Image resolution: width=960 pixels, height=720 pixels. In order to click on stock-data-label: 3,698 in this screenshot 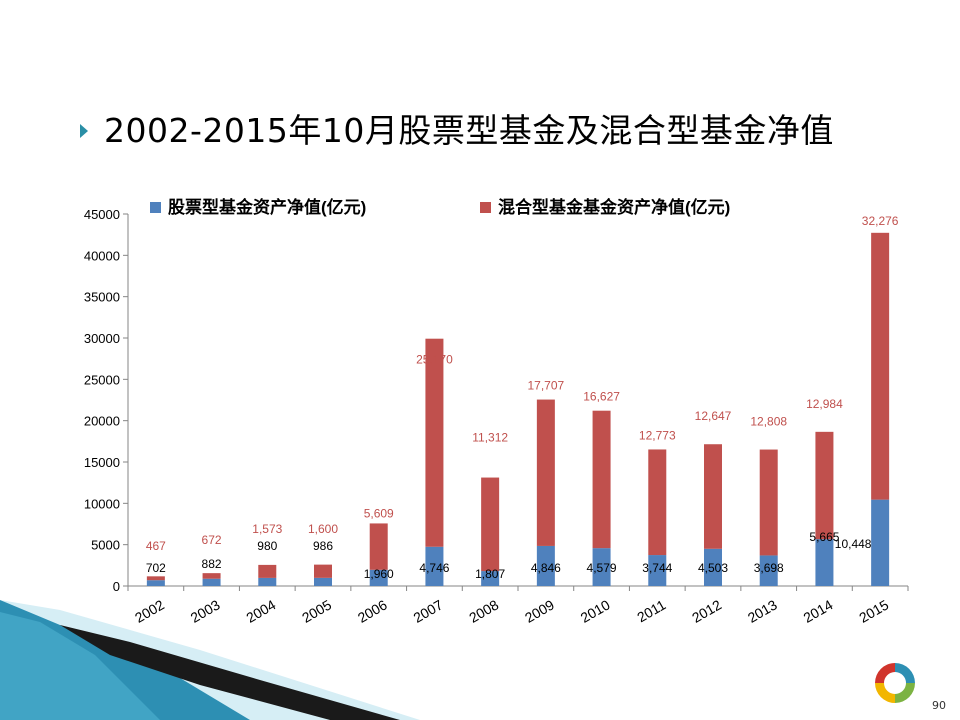, I will do `click(769, 568)`.